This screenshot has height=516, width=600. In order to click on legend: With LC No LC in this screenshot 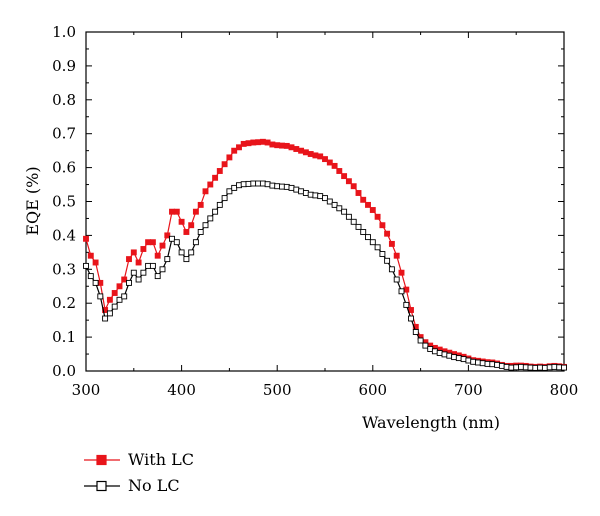, I will do `click(139, 472)`.